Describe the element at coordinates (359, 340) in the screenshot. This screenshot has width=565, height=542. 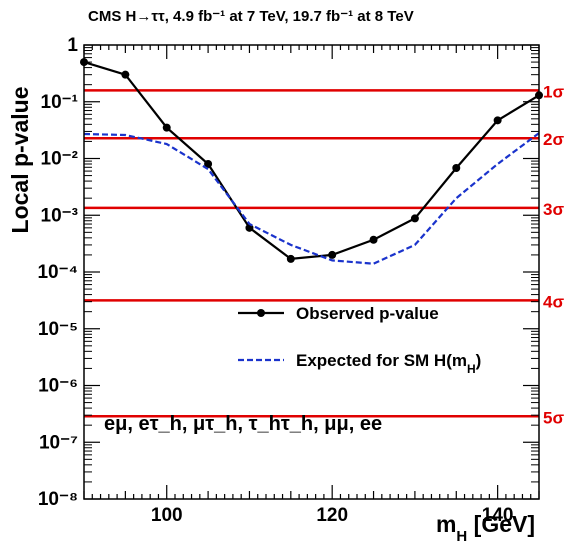
I see `legend: Observed p-value Expected for SM H(mH)` at that location.